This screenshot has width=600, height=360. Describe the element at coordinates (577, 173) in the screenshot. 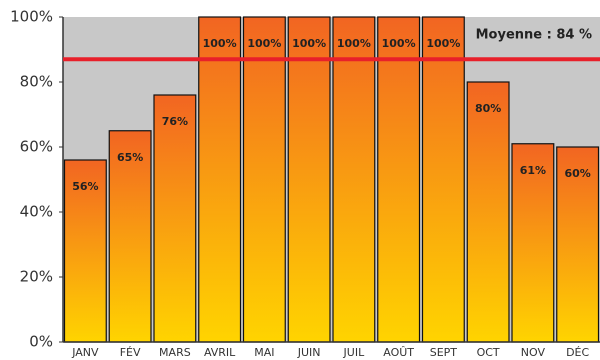

I see `value-label: 60%` at that location.